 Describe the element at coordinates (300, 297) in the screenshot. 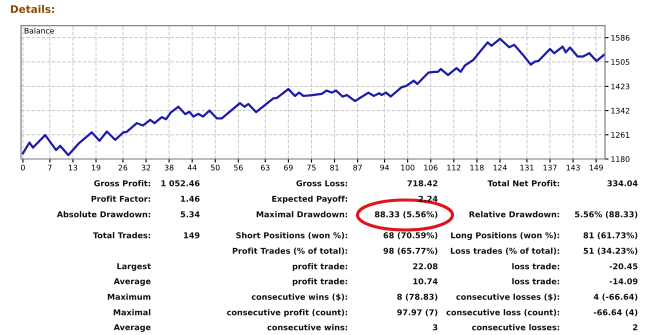

I see `text: consecutive wins ($):` at that location.